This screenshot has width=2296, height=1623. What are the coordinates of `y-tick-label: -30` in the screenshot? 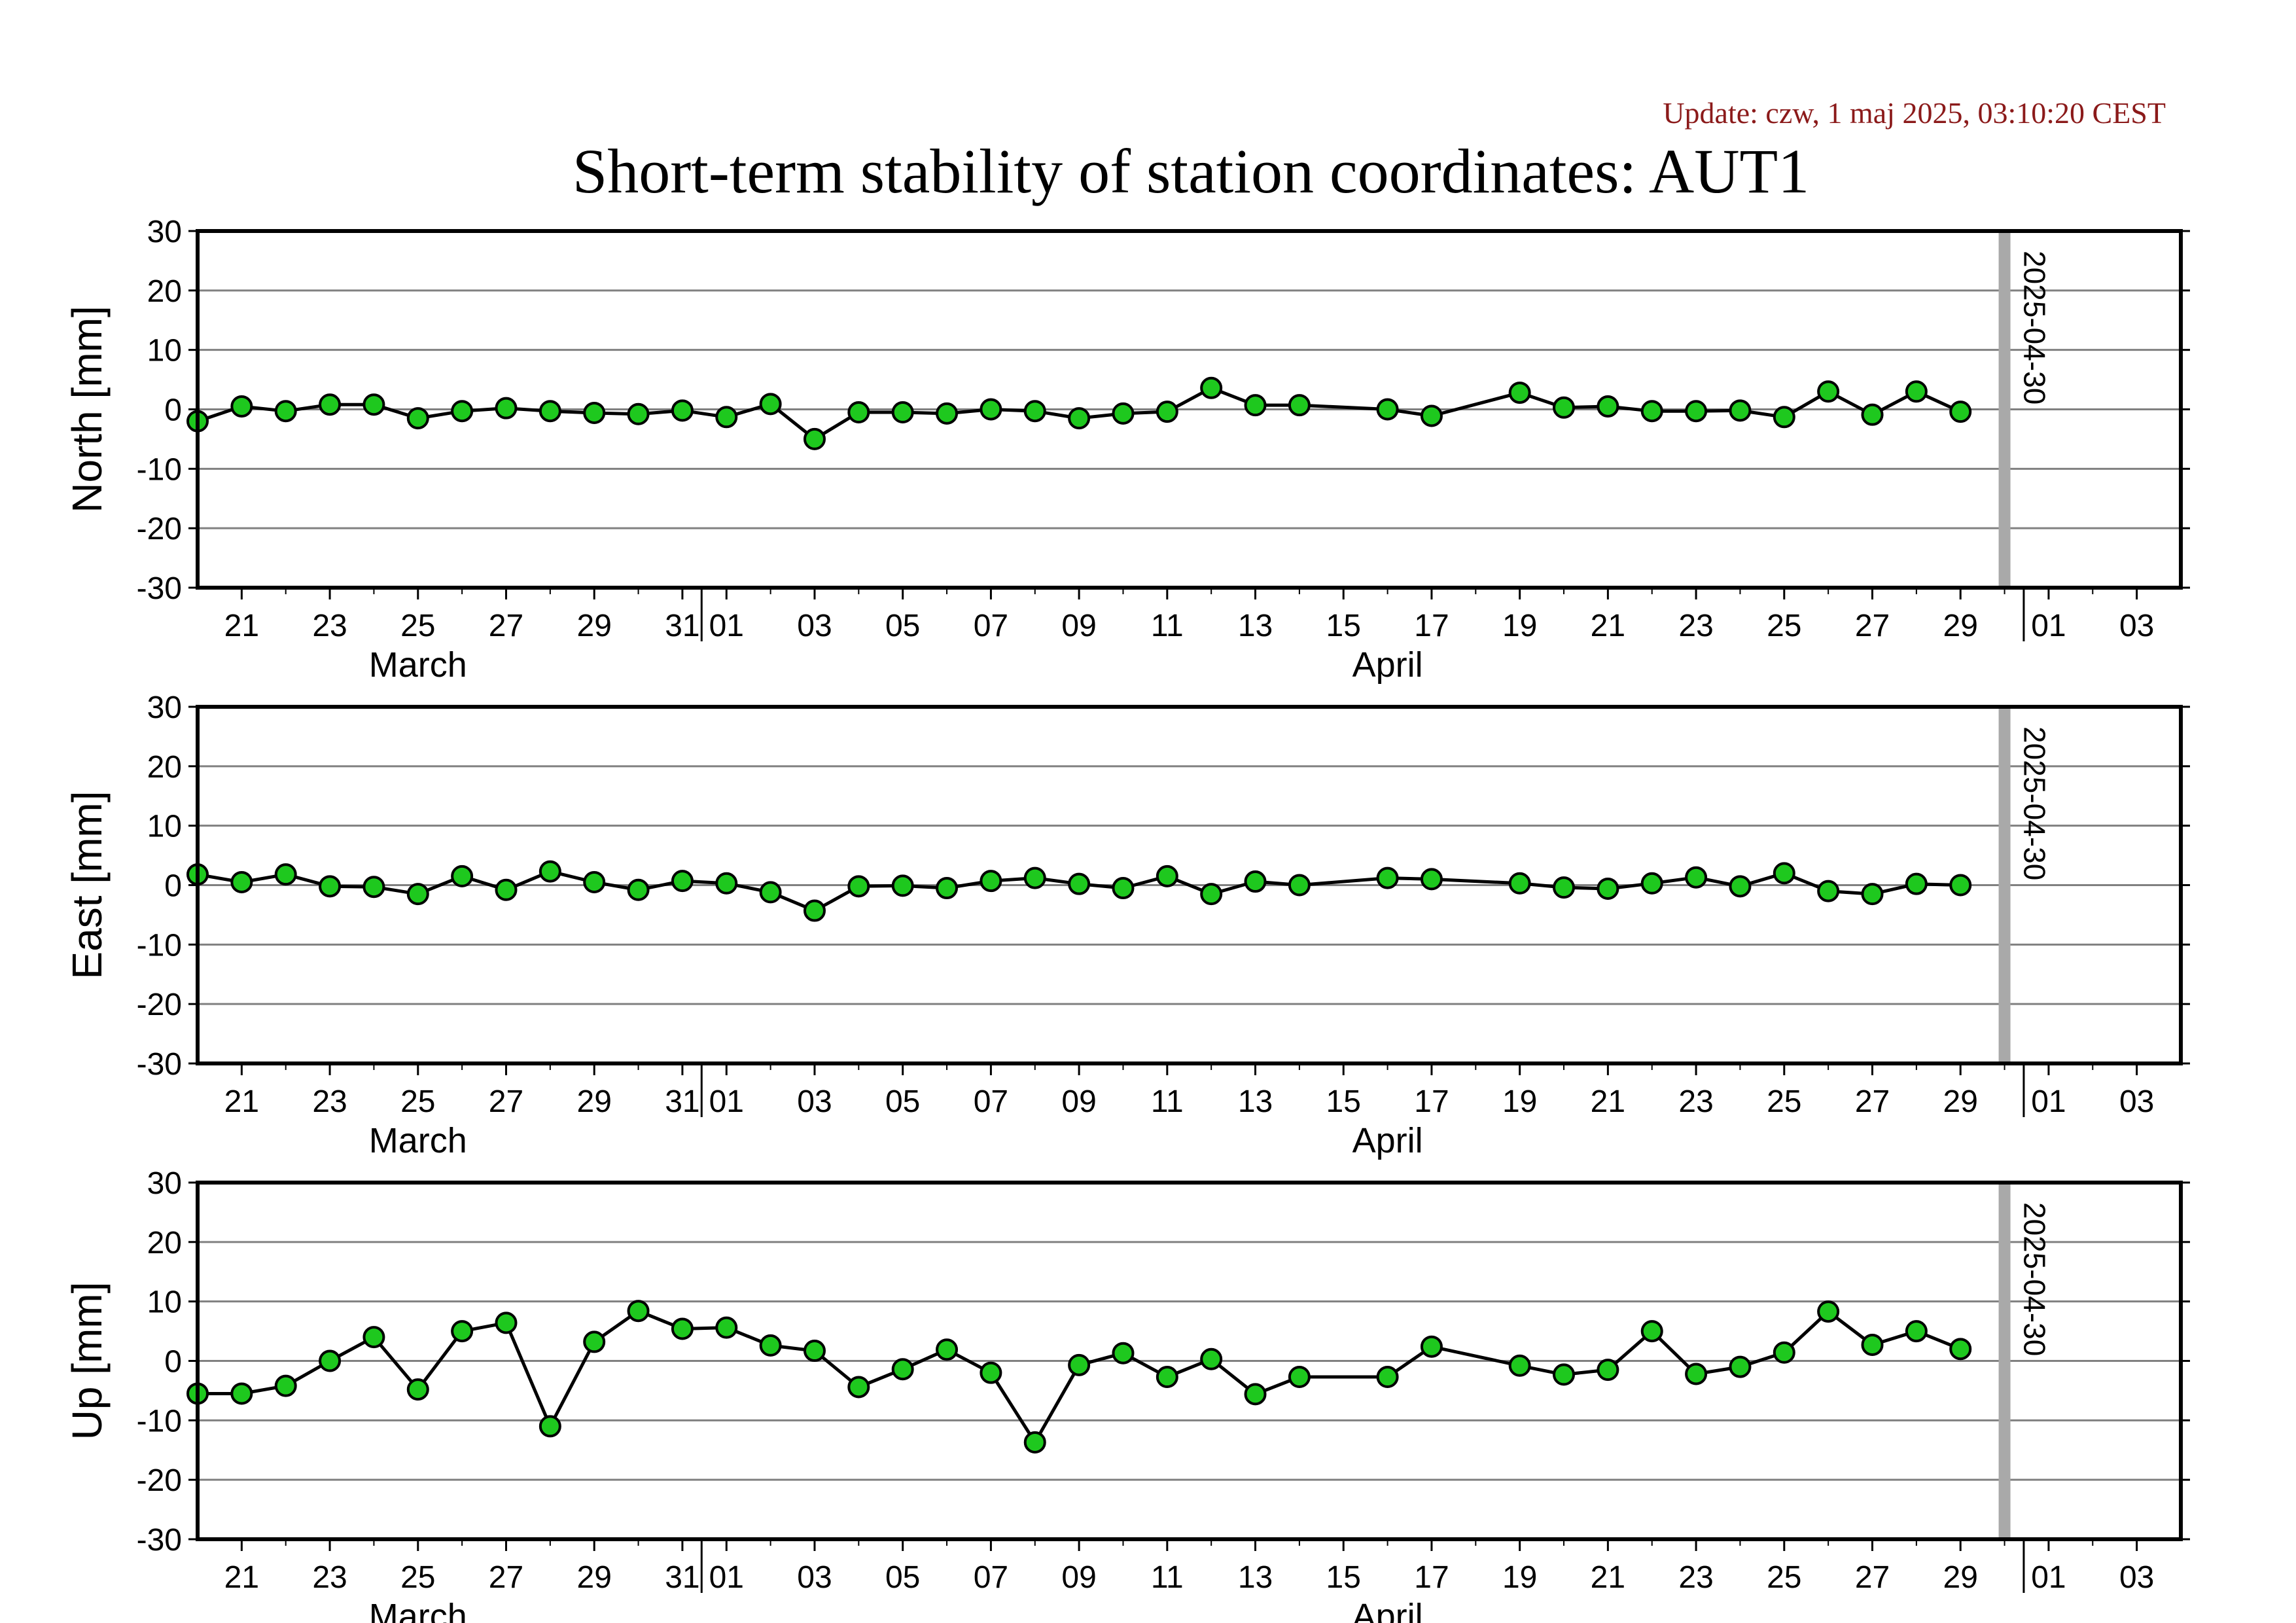 It's located at (160, 588).